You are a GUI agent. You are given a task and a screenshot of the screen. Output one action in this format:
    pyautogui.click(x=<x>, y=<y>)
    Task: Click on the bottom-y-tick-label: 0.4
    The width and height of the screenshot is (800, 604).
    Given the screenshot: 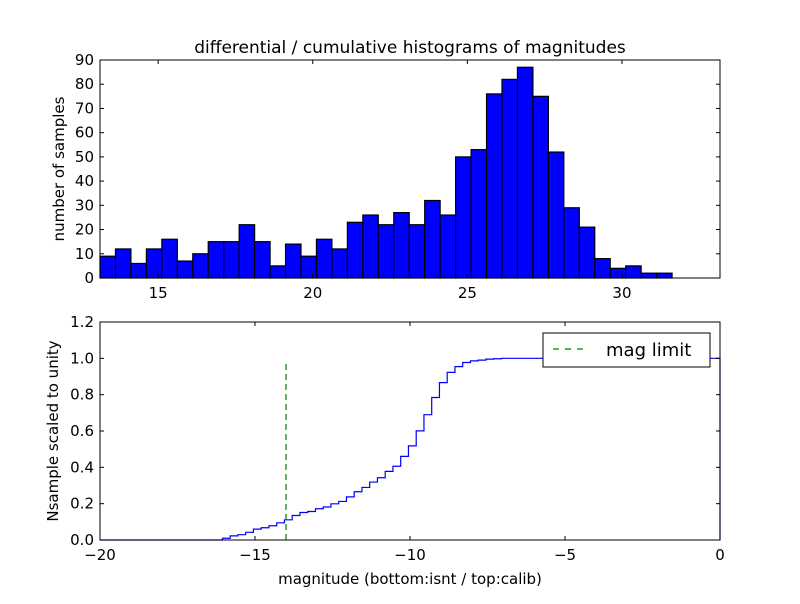 What is the action you would take?
    pyautogui.click(x=82, y=467)
    